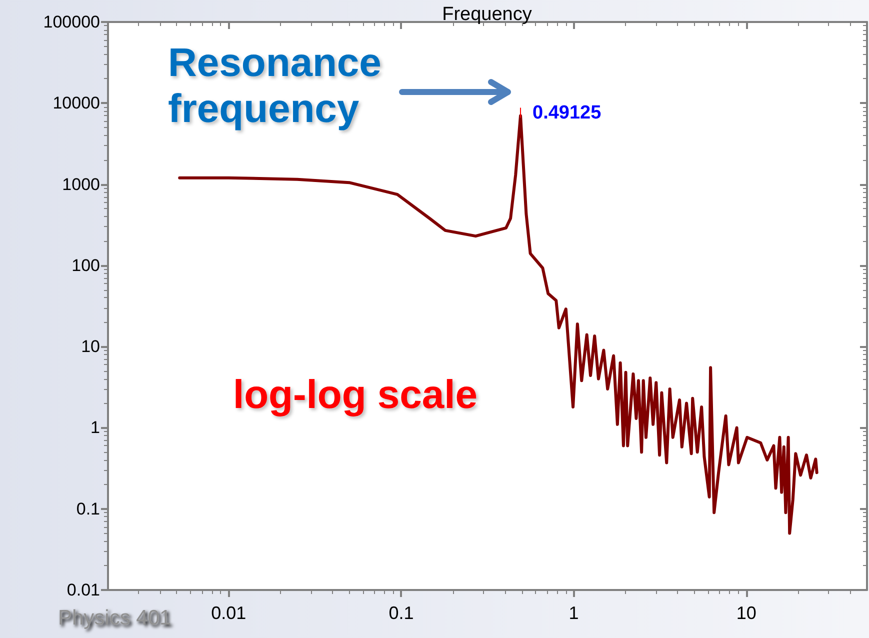 This screenshot has height=638, width=869. Describe the element at coordinates (115, 618) in the screenshot. I see `text: Physics 401` at that location.